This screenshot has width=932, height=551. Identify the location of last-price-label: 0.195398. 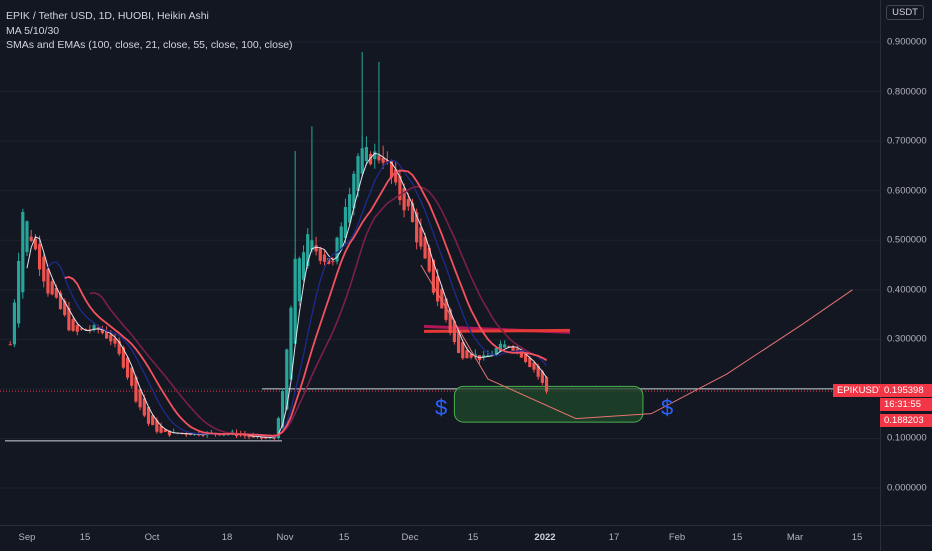
(906, 390).